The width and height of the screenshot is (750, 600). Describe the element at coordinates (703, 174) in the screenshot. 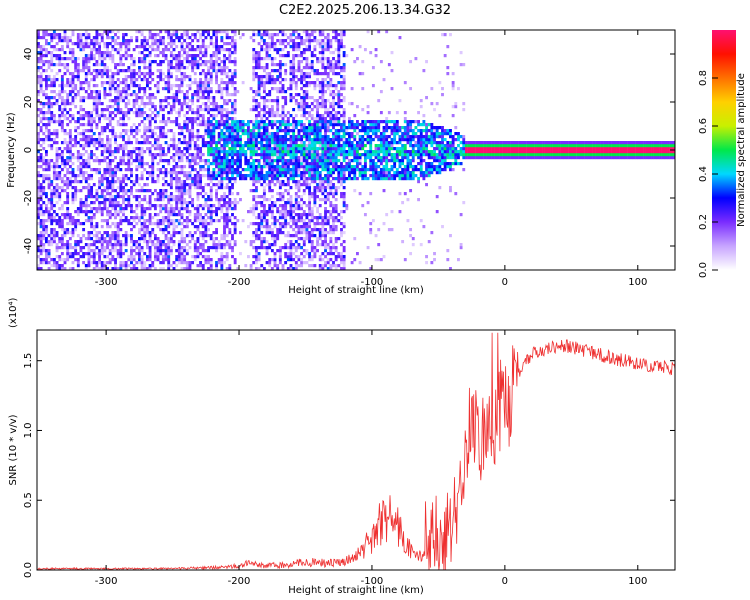

I see `colorbar-tick-label: 0.4` at that location.